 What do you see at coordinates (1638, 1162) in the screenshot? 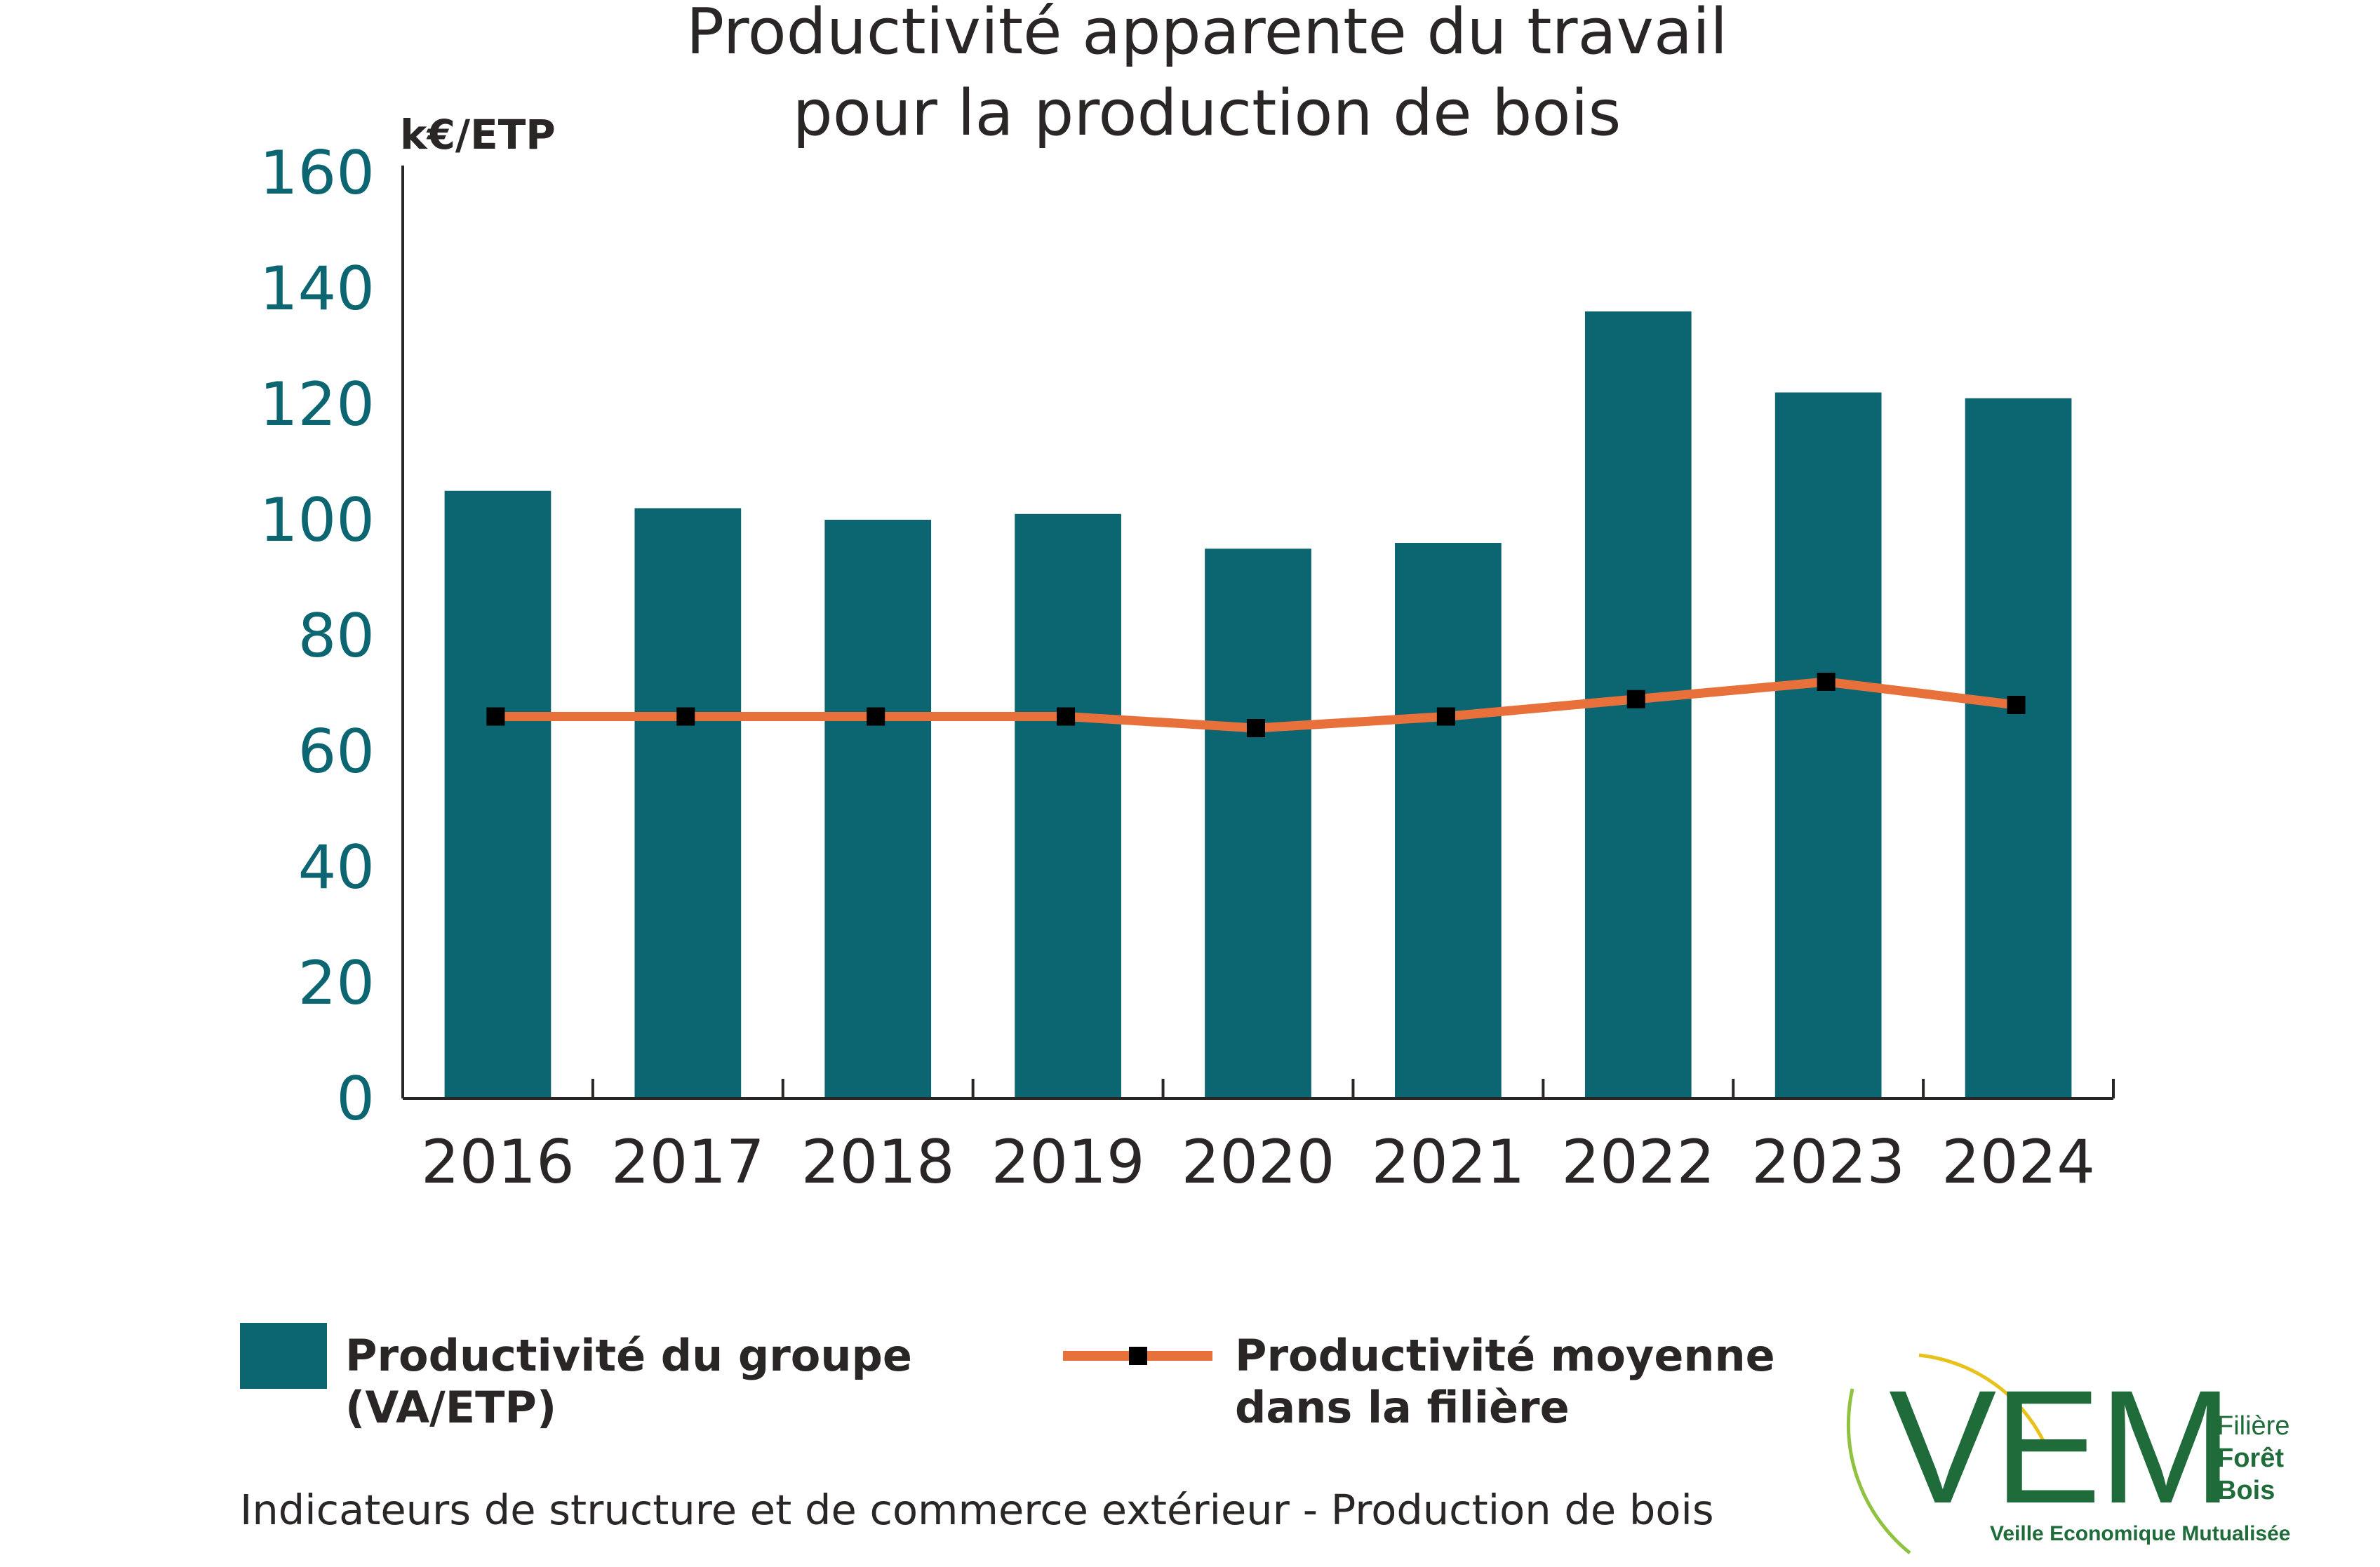
I see `x-tick-label-2022: 2022` at bounding box center [1638, 1162].